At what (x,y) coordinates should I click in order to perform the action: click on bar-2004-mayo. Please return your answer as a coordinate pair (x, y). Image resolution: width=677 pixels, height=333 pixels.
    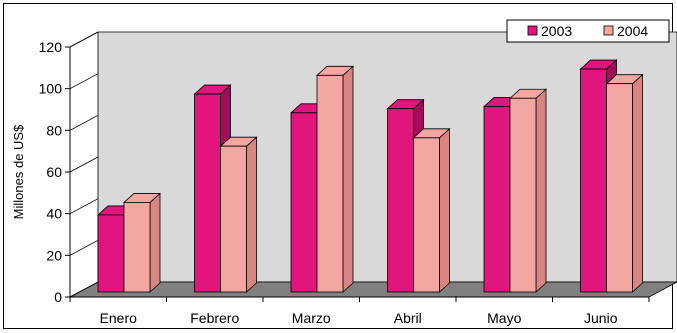
    Looking at the image, I should click on (528, 190).